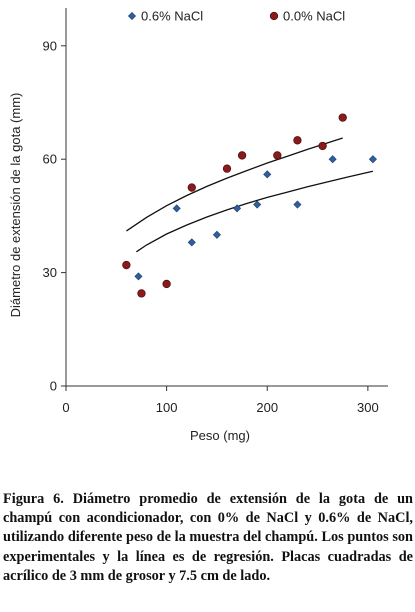  I want to click on y-tick-label: 90, so click(50, 45).